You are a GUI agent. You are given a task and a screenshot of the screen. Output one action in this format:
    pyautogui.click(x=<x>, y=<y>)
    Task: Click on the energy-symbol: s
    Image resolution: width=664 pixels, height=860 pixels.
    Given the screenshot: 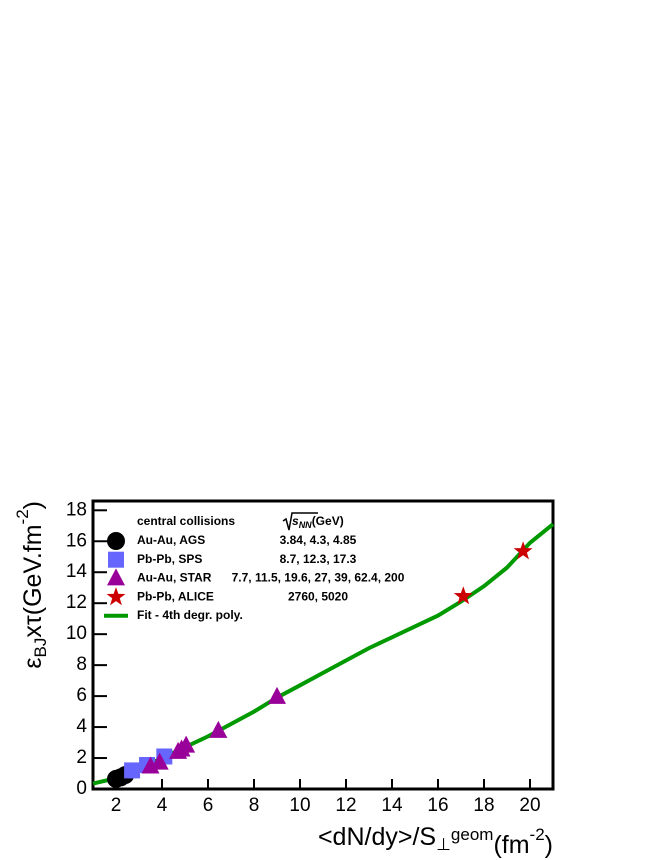 What is the action you would take?
    pyautogui.click(x=295, y=521)
    